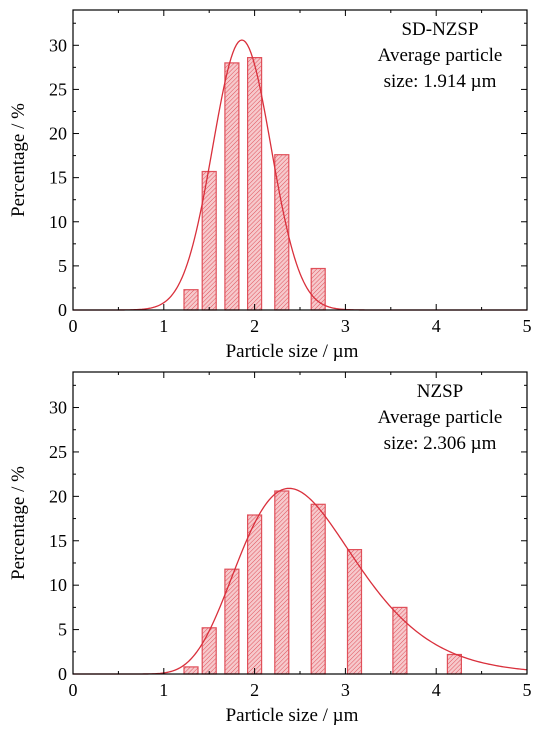 The width and height of the screenshot is (533, 731). I want to click on annotation-line-3: size: 1.914 µm, so click(440, 81).